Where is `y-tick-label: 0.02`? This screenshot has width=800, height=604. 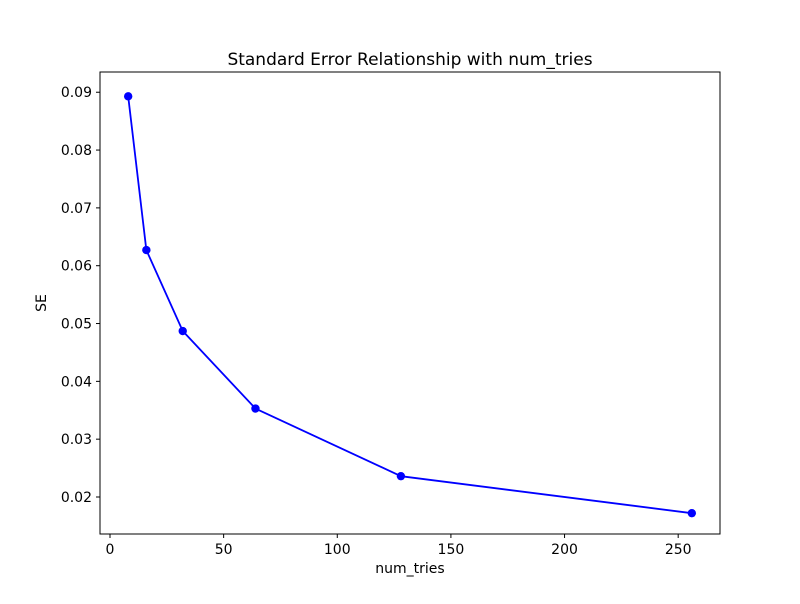 y-tick-label: 0.02 is located at coordinates (76, 498).